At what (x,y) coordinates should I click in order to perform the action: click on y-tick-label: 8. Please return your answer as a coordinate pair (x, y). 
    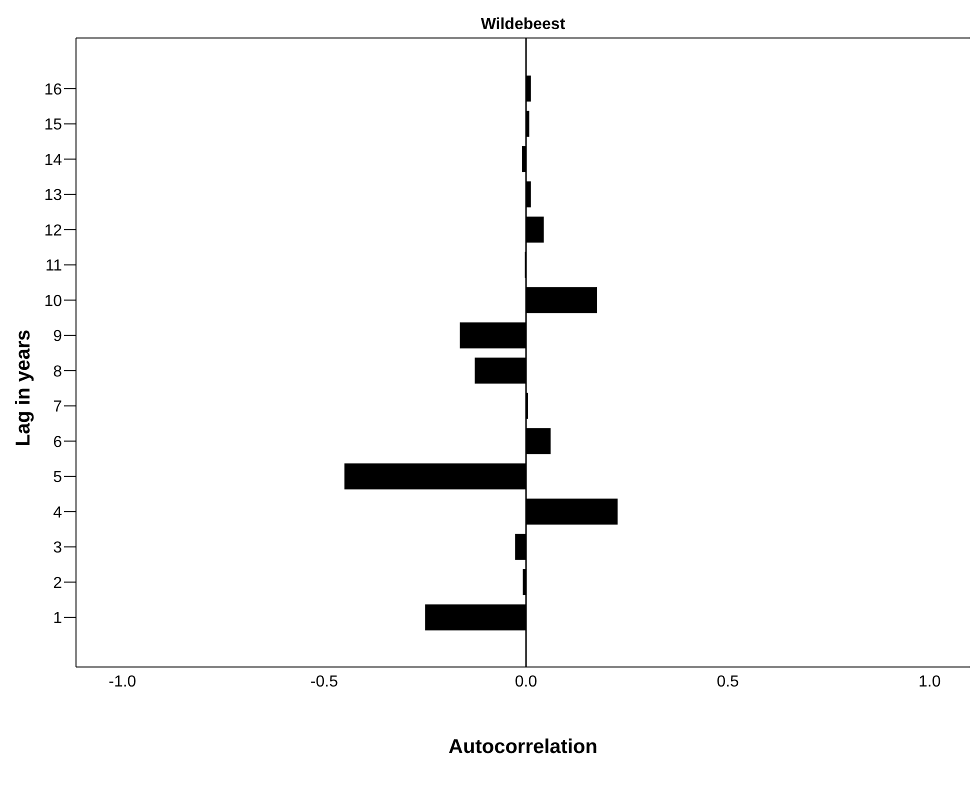
    Looking at the image, I should click on (57, 371).